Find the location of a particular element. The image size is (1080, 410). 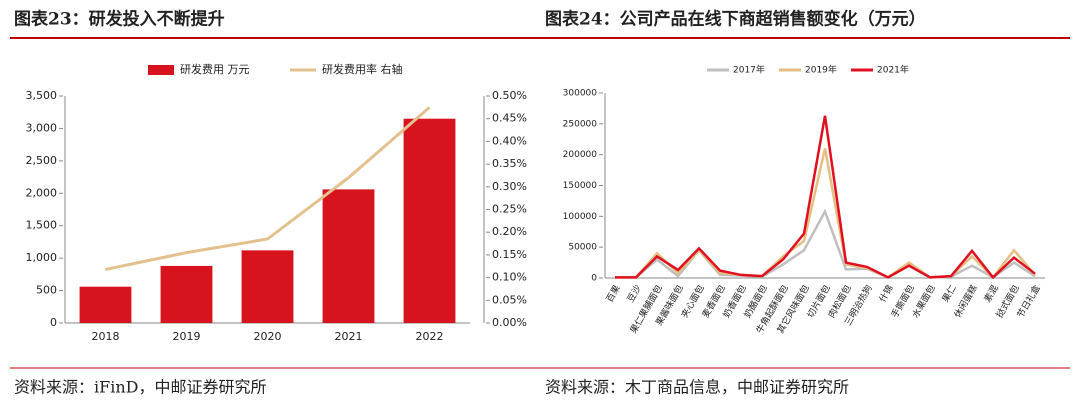

x-tick-label: 2022 is located at coordinates (430, 336).